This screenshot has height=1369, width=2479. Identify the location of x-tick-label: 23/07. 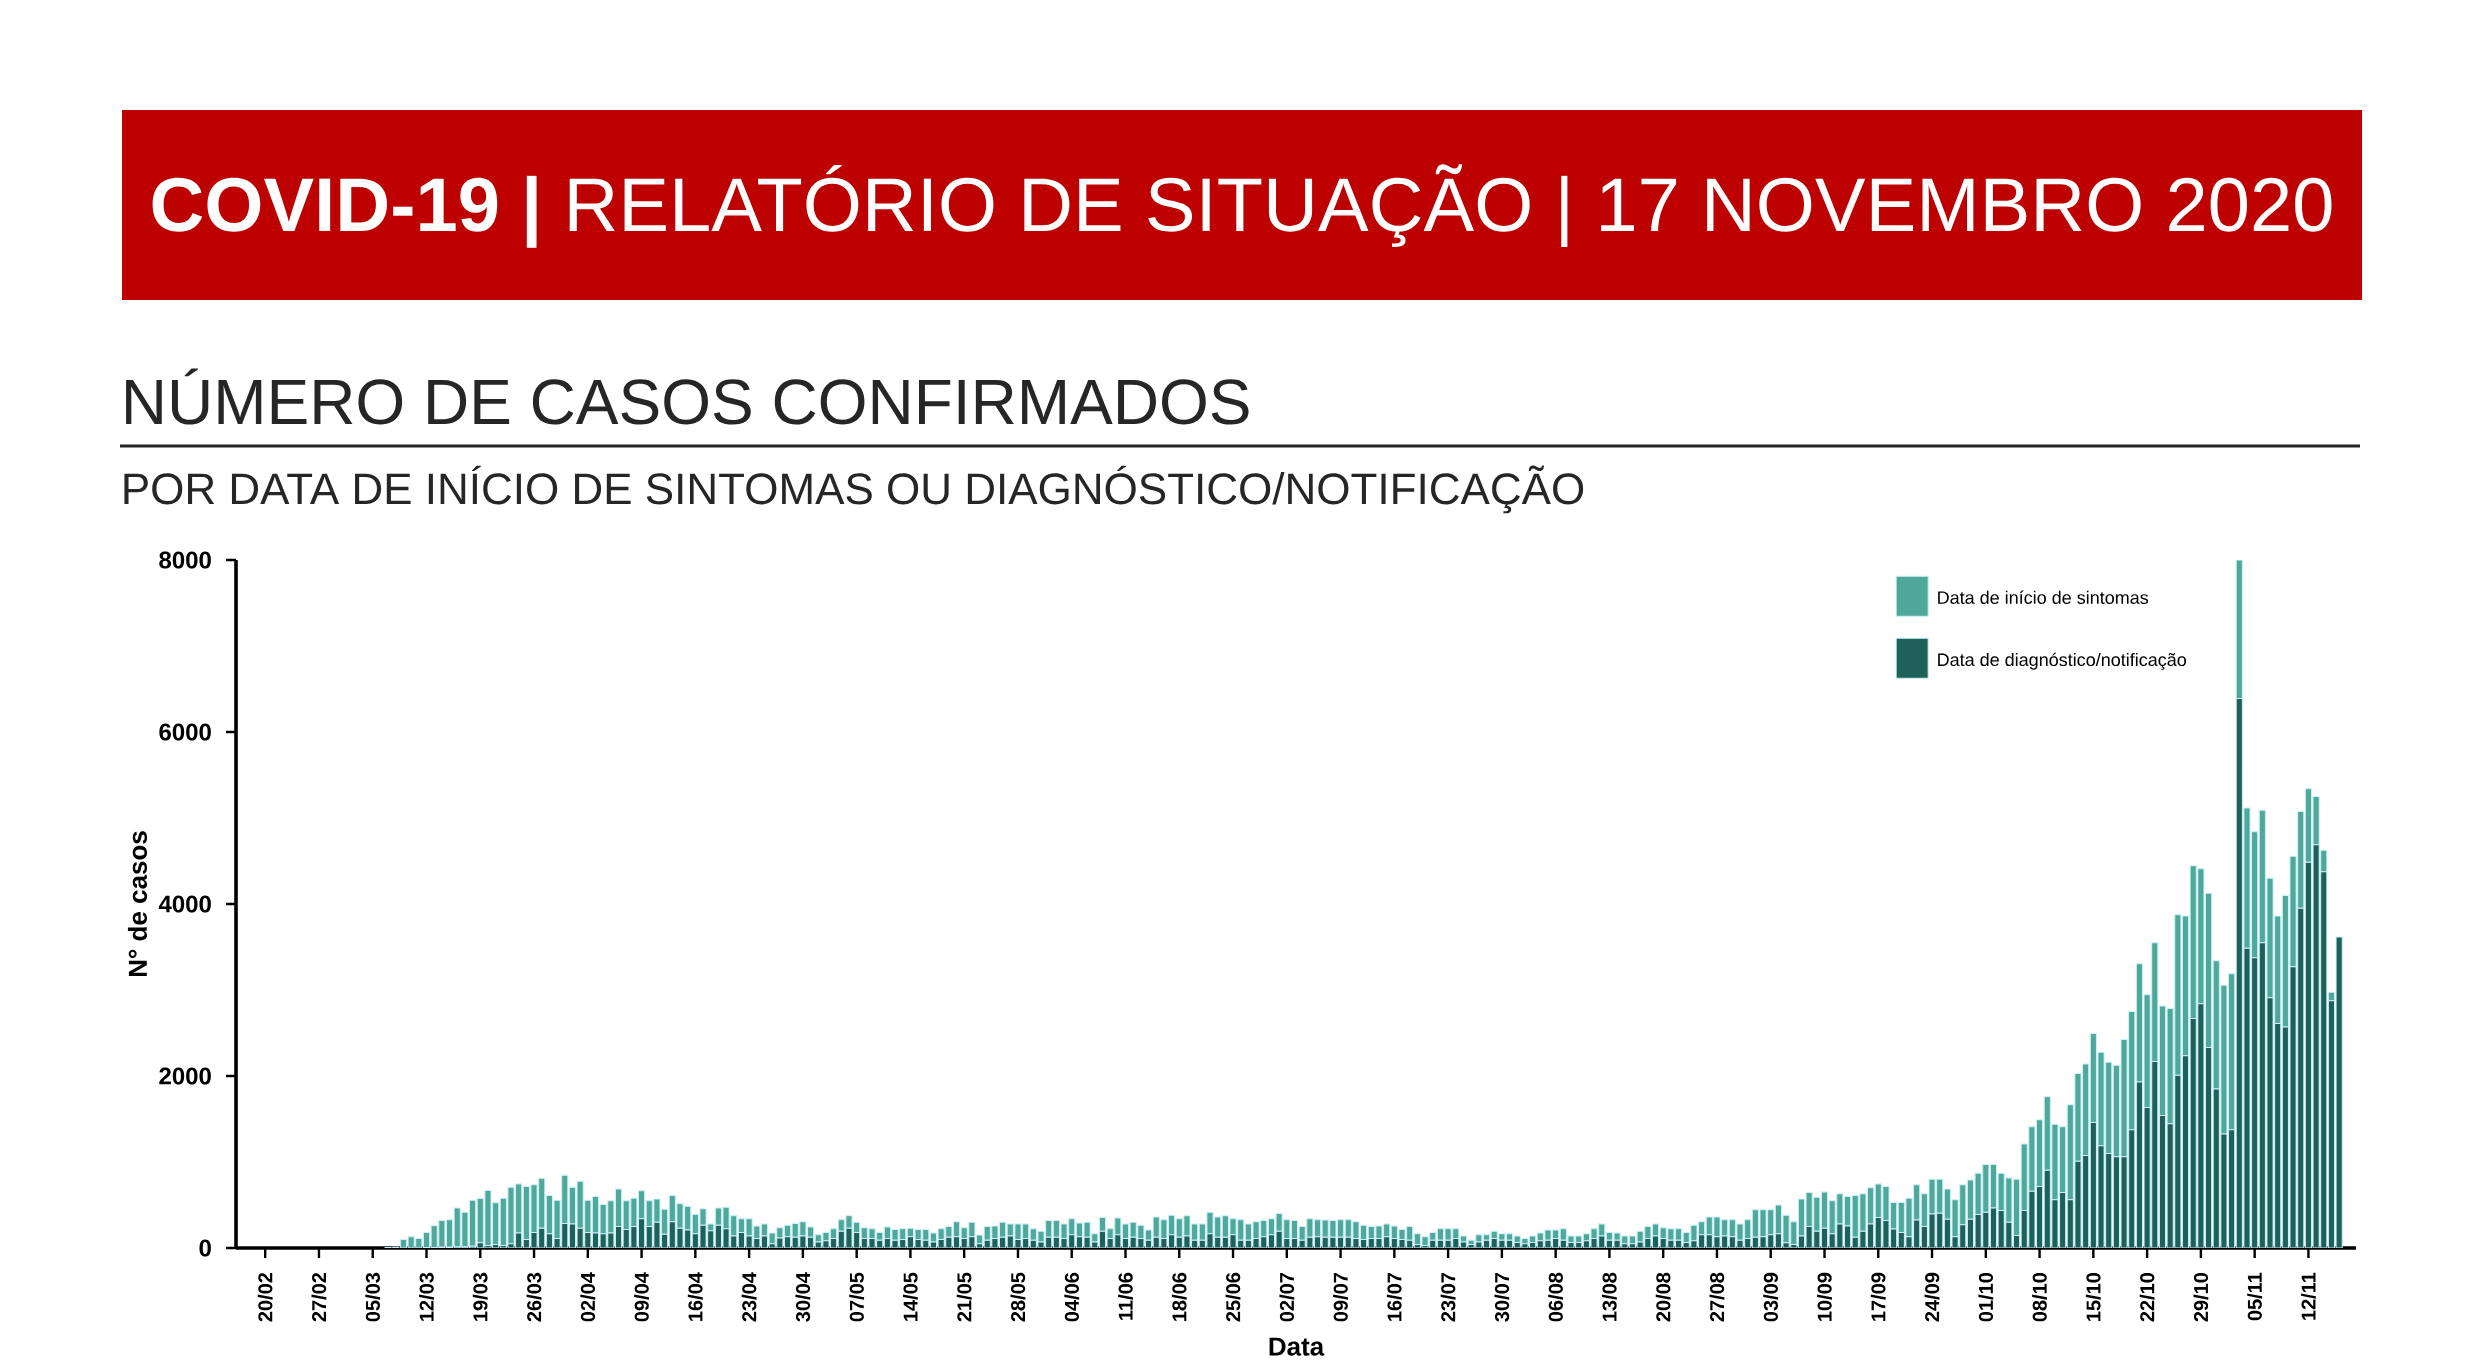
(1448, 1297).